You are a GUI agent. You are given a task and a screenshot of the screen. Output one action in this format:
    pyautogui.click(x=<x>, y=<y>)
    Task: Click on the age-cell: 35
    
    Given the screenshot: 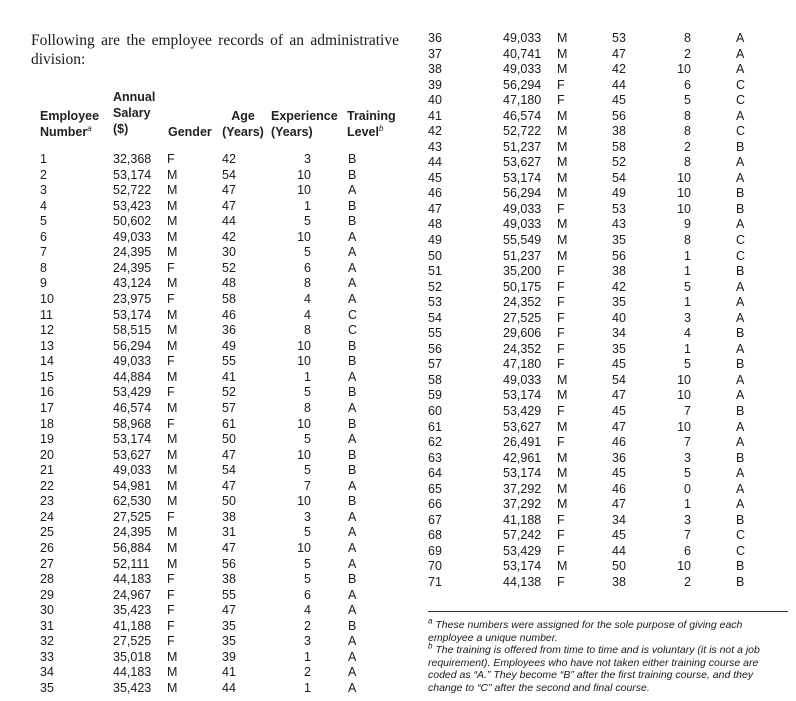 What is the action you would take?
    pyautogui.click(x=619, y=240)
    